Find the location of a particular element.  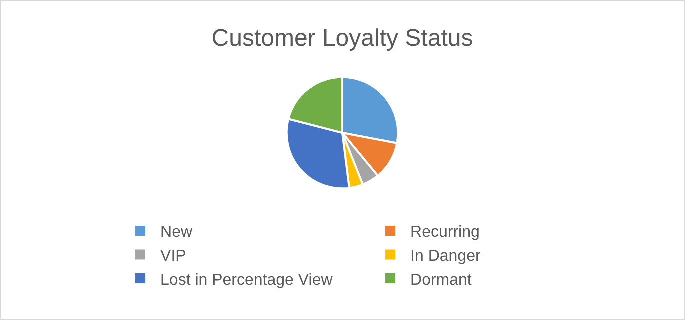

legend-label: Dormant is located at coordinates (441, 280).